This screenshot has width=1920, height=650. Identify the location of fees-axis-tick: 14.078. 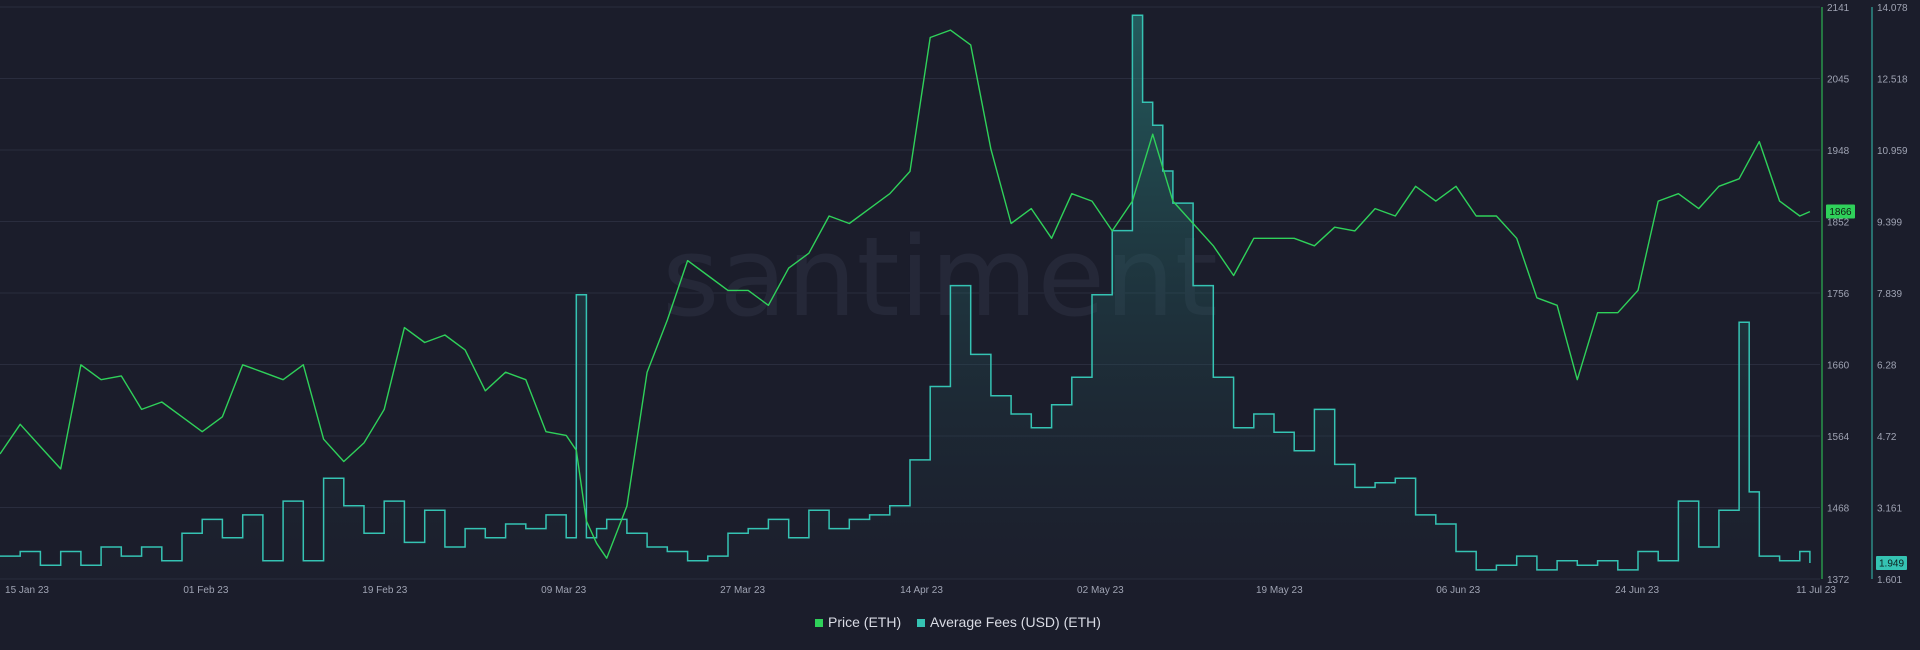
(1892, 8).